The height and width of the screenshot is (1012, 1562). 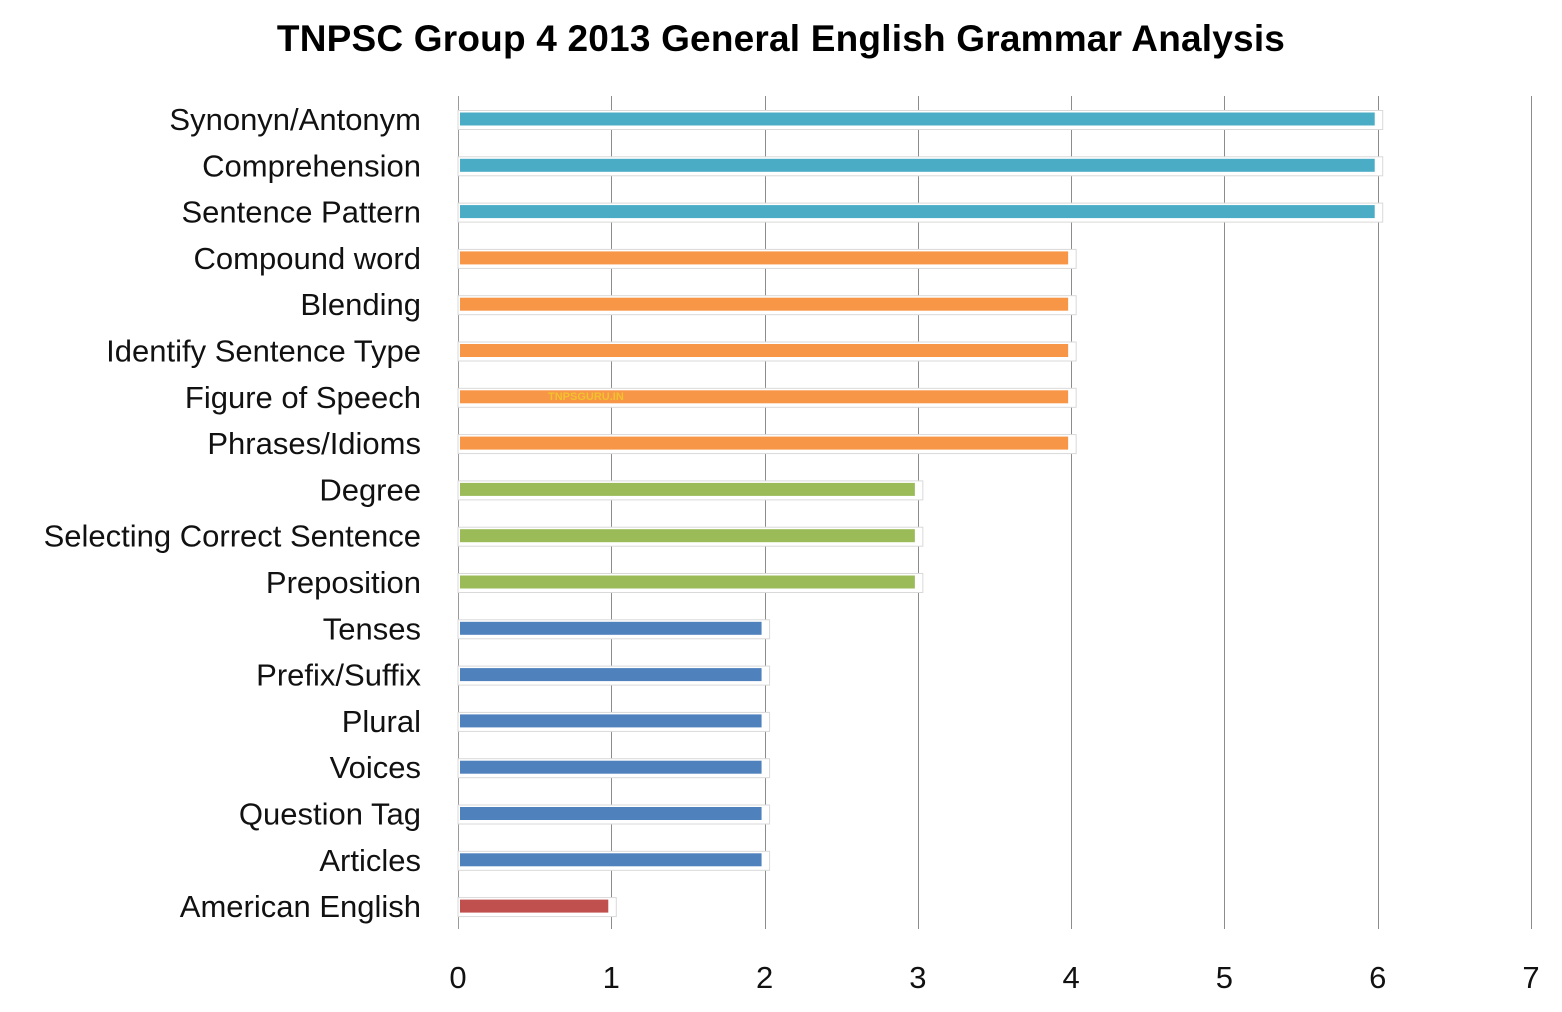 What do you see at coordinates (232, 536) in the screenshot?
I see `category-label: Selecting Correct Sentence` at bounding box center [232, 536].